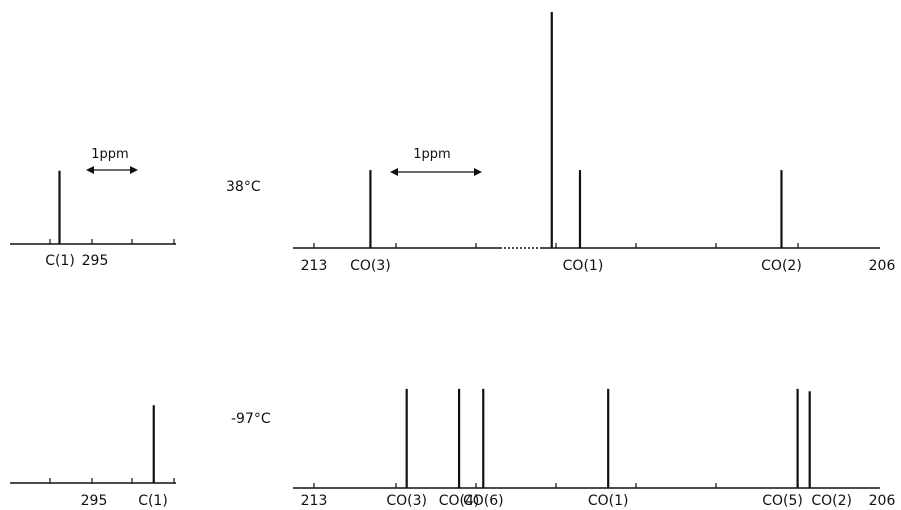 This screenshot has width=901, height=510. I want to click on scale-bar-label-top-left: 1ppm, so click(109, 154).